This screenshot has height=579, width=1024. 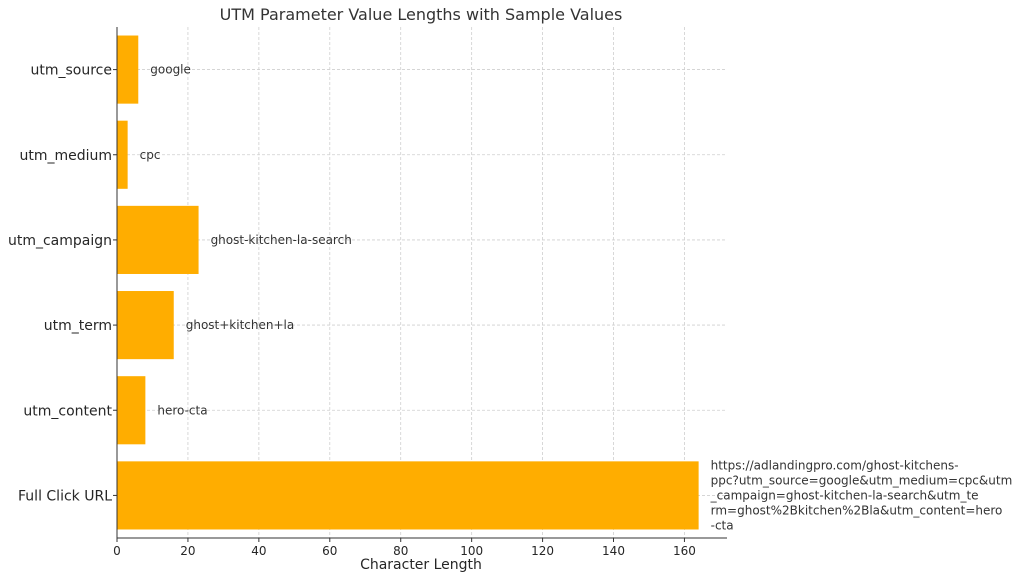 What do you see at coordinates (329, 551) in the screenshot?
I see `x-tick-label: 60` at bounding box center [329, 551].